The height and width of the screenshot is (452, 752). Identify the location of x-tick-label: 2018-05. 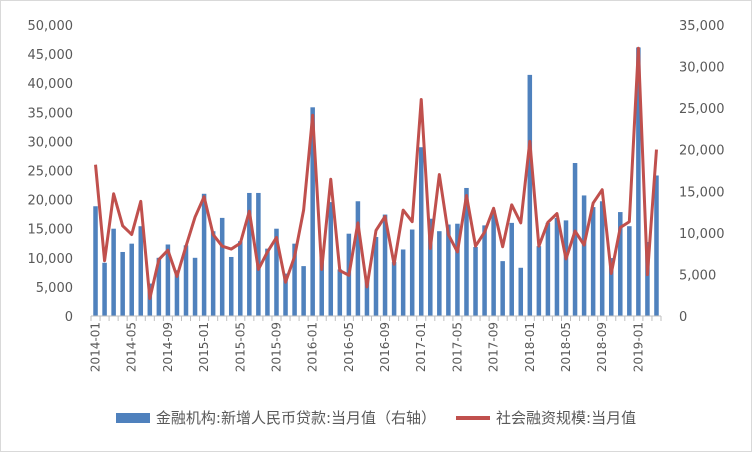
(566, 347).